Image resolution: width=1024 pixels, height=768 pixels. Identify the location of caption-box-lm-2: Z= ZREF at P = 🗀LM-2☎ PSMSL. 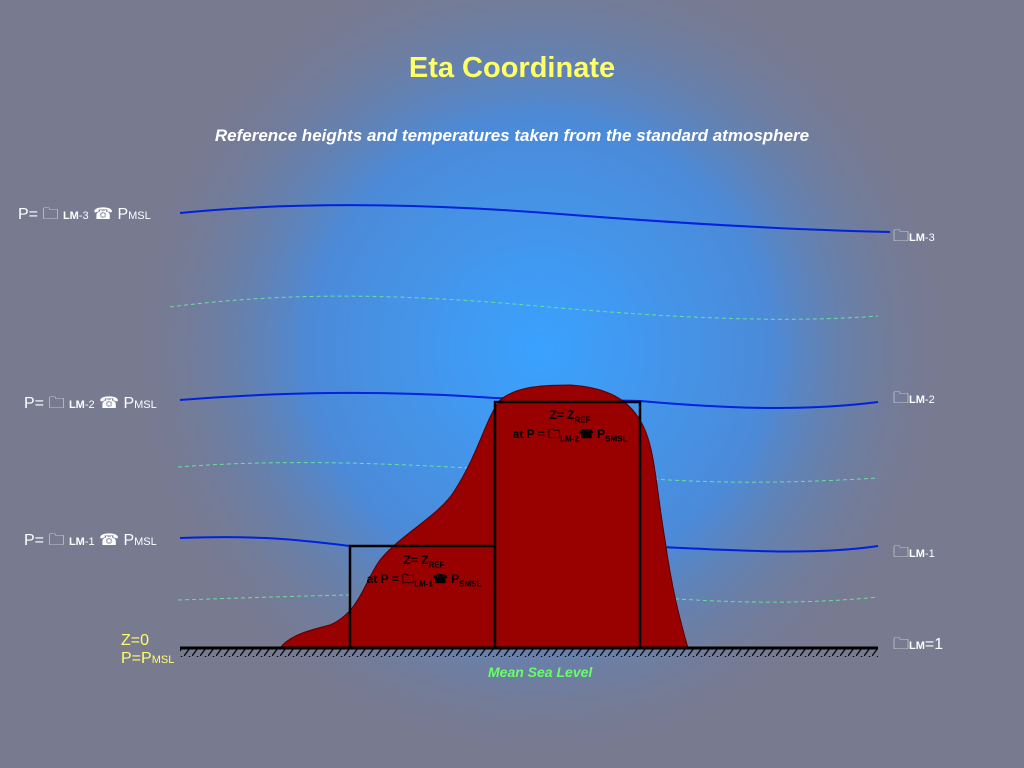
(570, 426).